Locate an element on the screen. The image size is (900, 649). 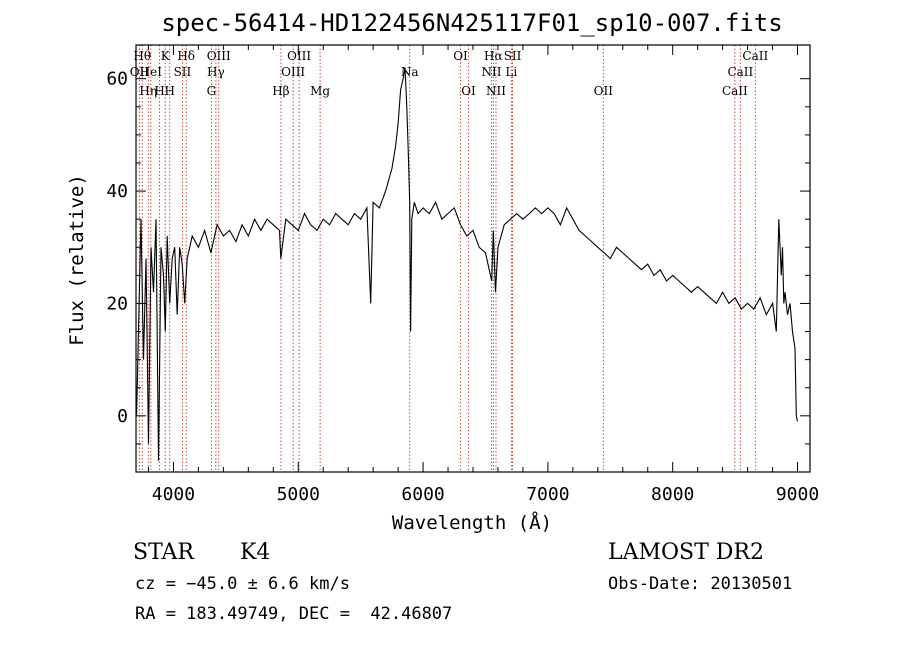
survey-name: LAMOST DR2 is located at coordinates (686, 552).